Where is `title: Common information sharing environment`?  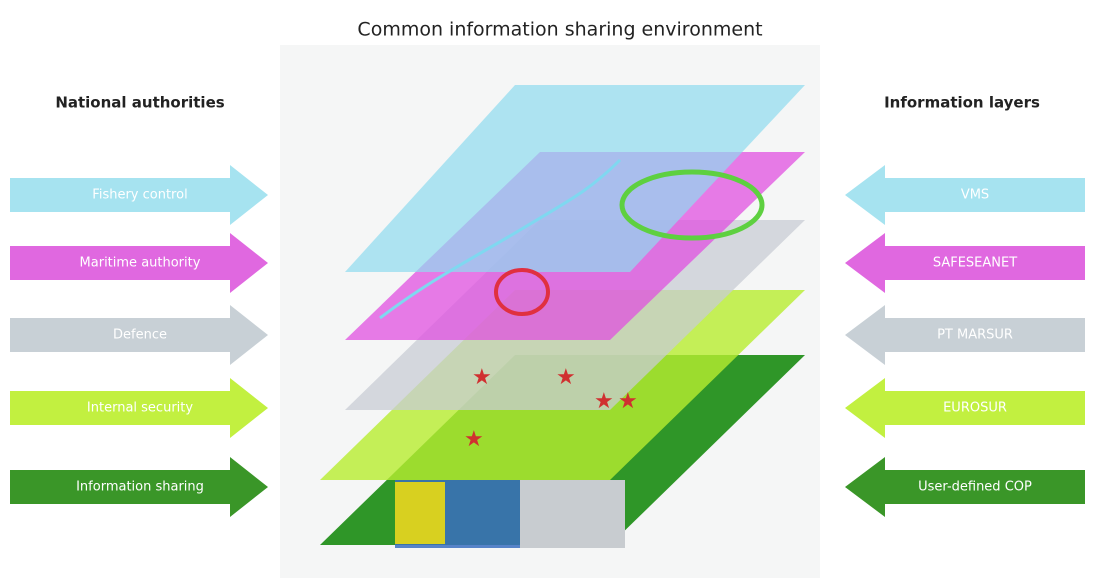 title: Common information sharing environment is located at coordinates (559, 30).